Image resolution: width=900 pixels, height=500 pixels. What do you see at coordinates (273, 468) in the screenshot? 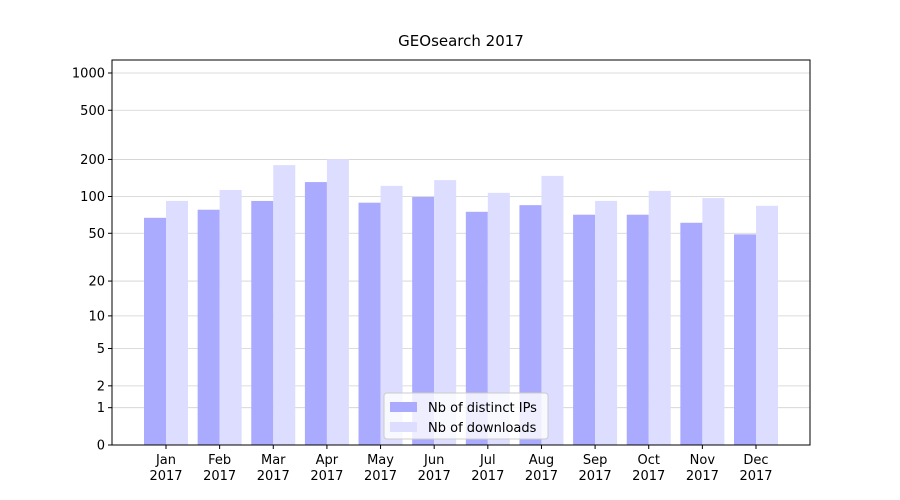
I see `x-tick-label: Mar 2017` at bounding box center [273, 468].